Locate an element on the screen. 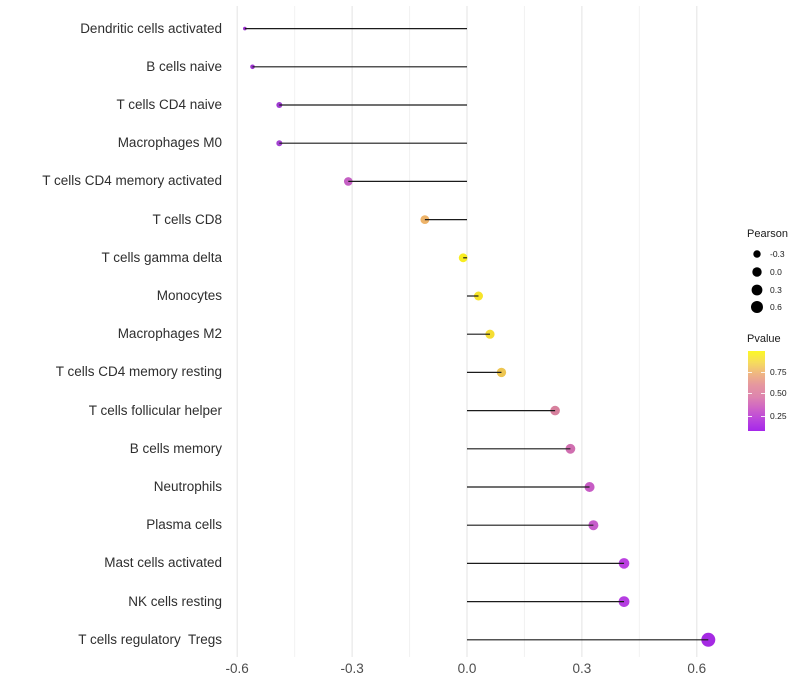 The height and width of the screenshot is (700, 800). y-axis-label: T cells CD4 memory activated is located at coordinates (132, 181).